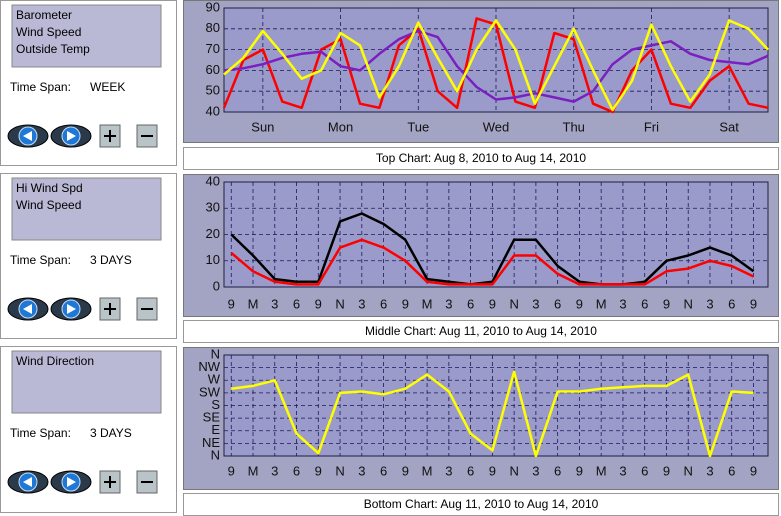 Image resolution: width=781 pixels, height=516 pixels. I want to click on y-tick-label: W, so click(214, 379).